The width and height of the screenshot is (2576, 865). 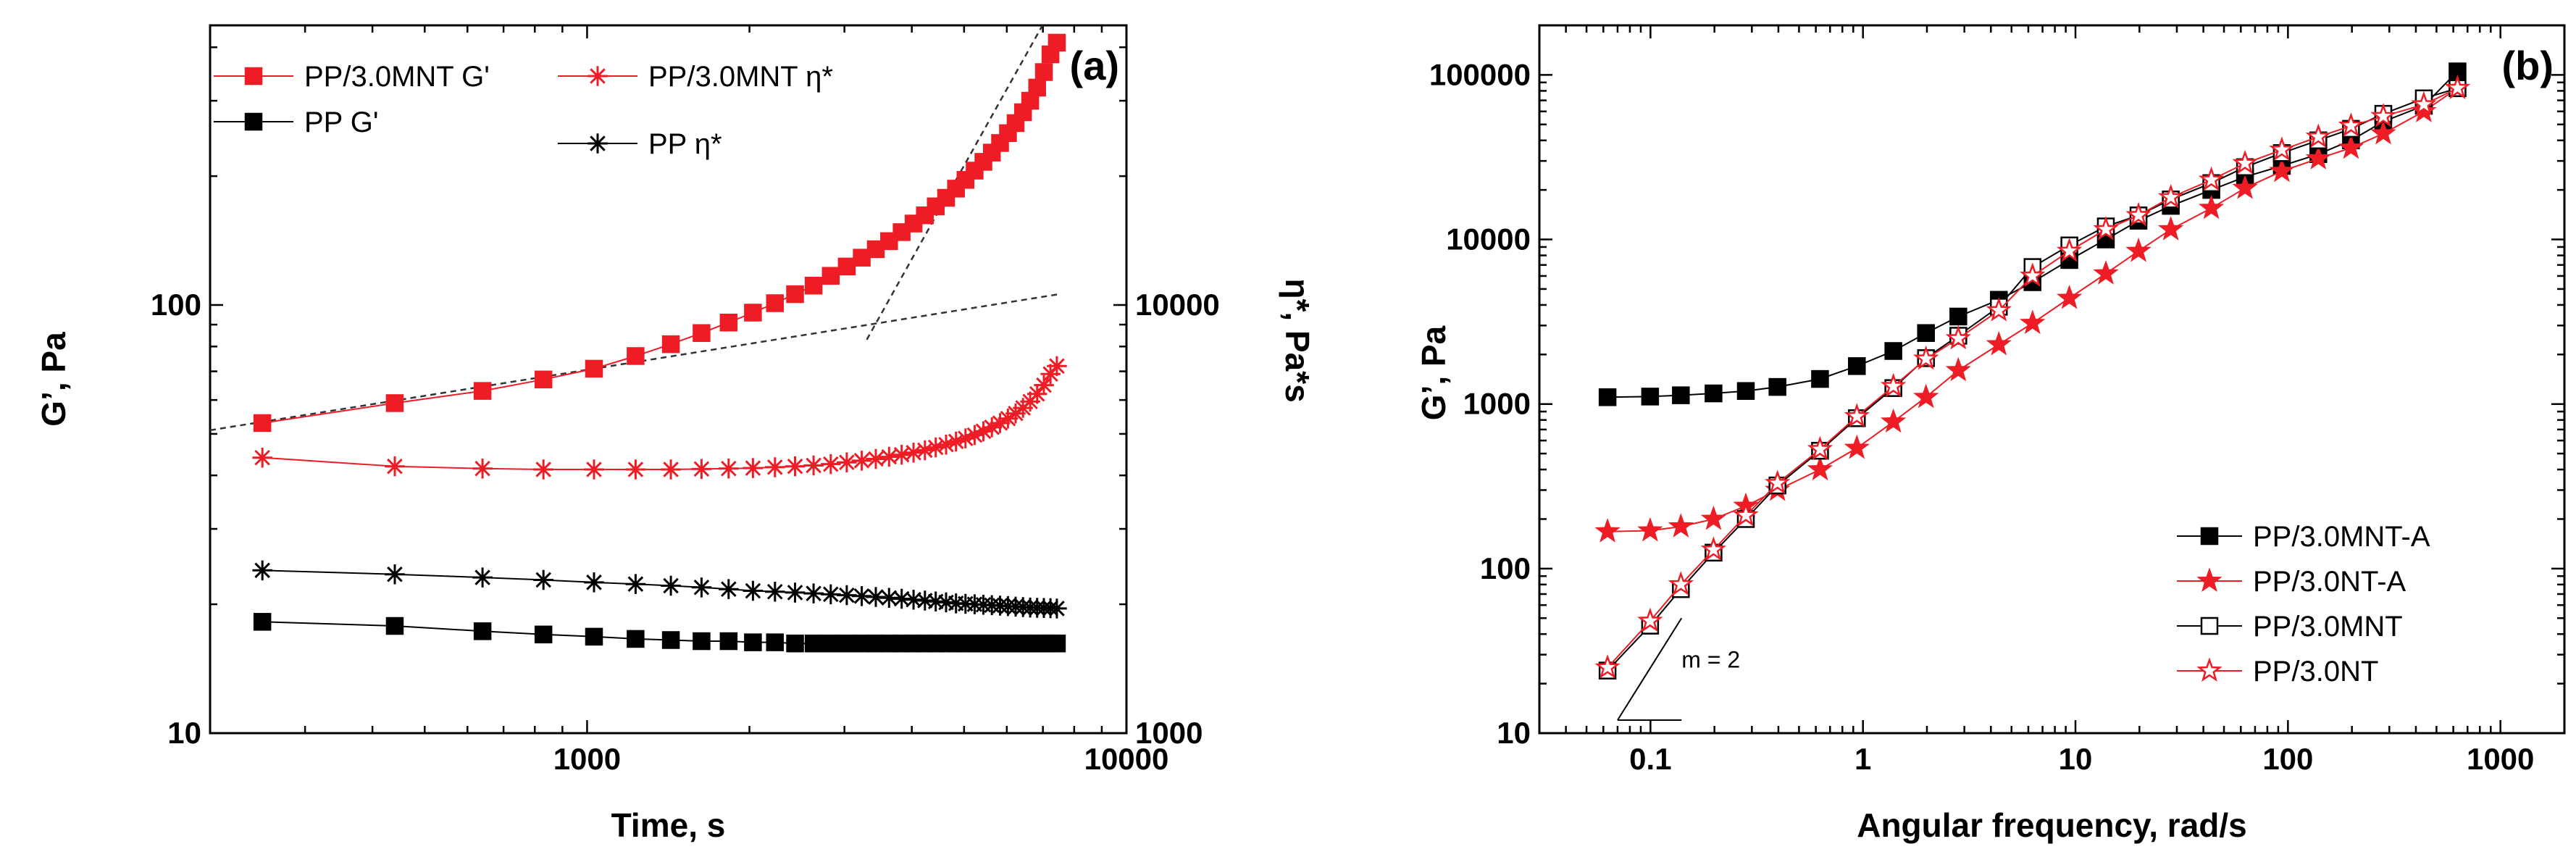 I want to click on x-tick-label: 1000, so click(x=2500, y=759).